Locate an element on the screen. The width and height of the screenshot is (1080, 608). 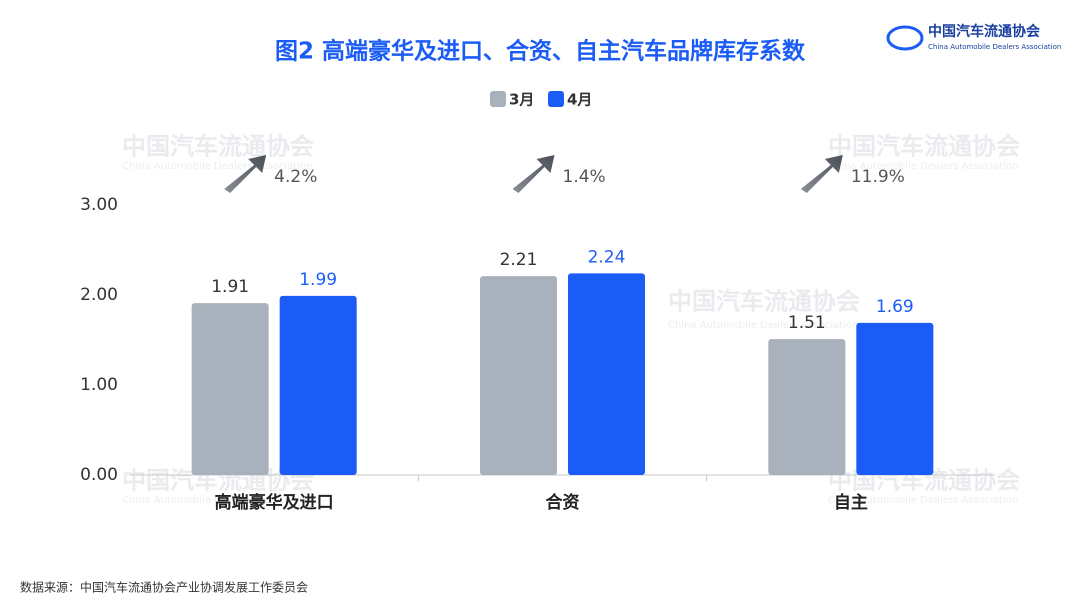
growth-label: 1.4% is located at coordinates (584, 177).